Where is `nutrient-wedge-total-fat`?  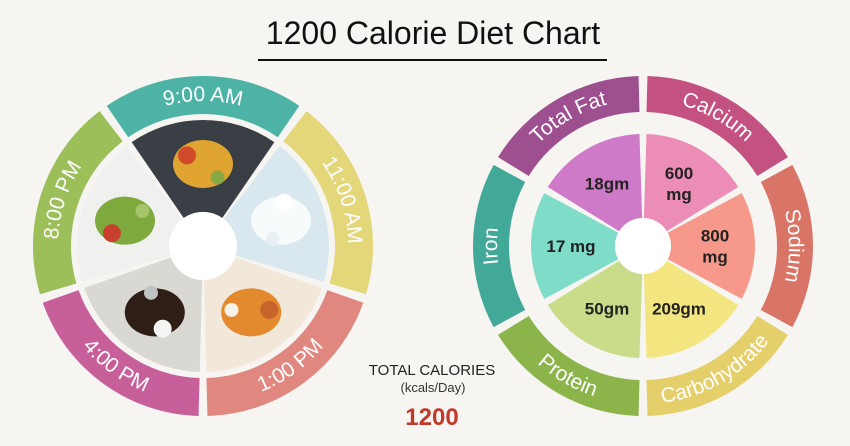
nutrient-wedge-total-fat is located at coordinates (595, 183).